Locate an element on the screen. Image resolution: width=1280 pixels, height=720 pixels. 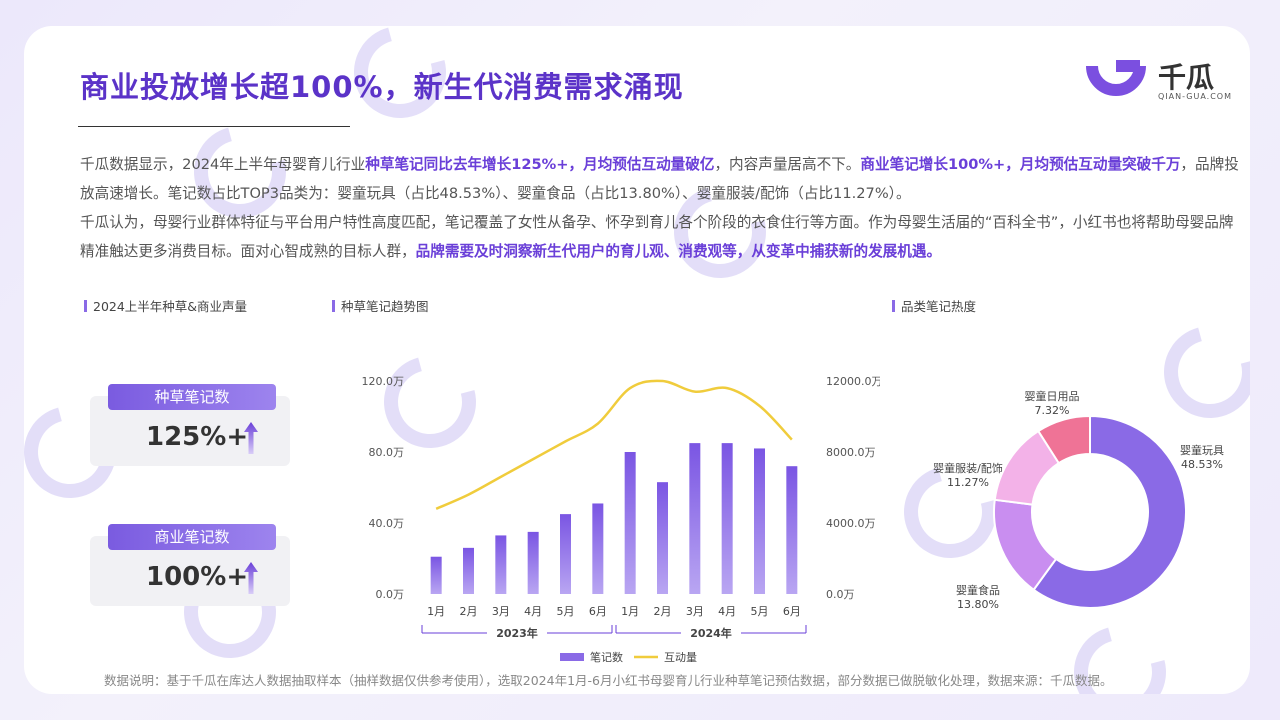
stat-label: 种草笔记数 is located at coordinates (192, 397).